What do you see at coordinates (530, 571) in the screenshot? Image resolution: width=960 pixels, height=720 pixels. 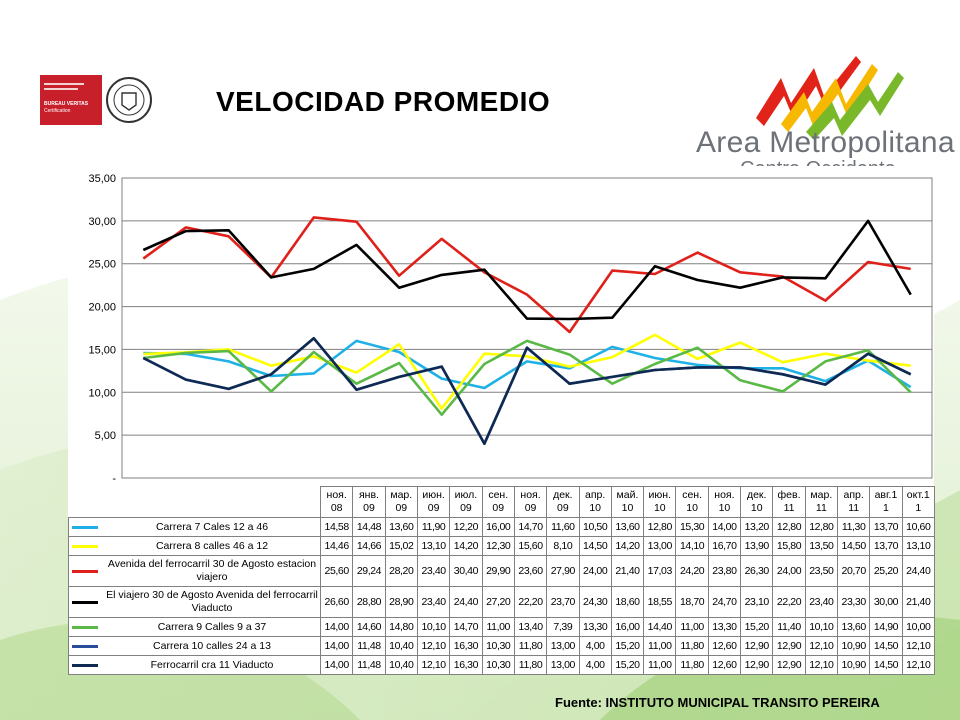 I see `data-value: 23,60` at bounding box center [530, 571].